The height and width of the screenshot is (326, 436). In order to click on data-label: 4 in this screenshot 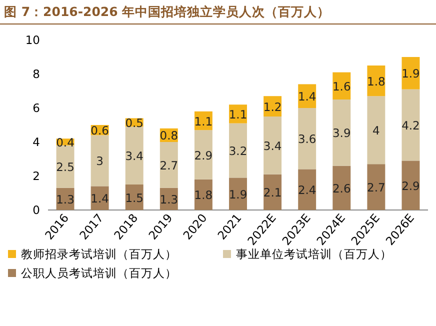, I will do `click(376, 131)`.